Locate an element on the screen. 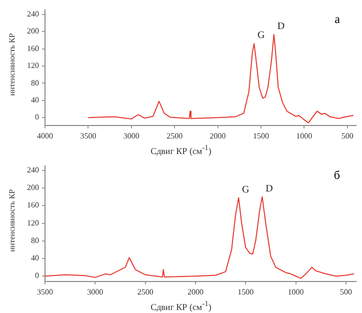 This screenshot has width=362, height=313. x-tick-label: 4000 is located at coordinates (45, 135).